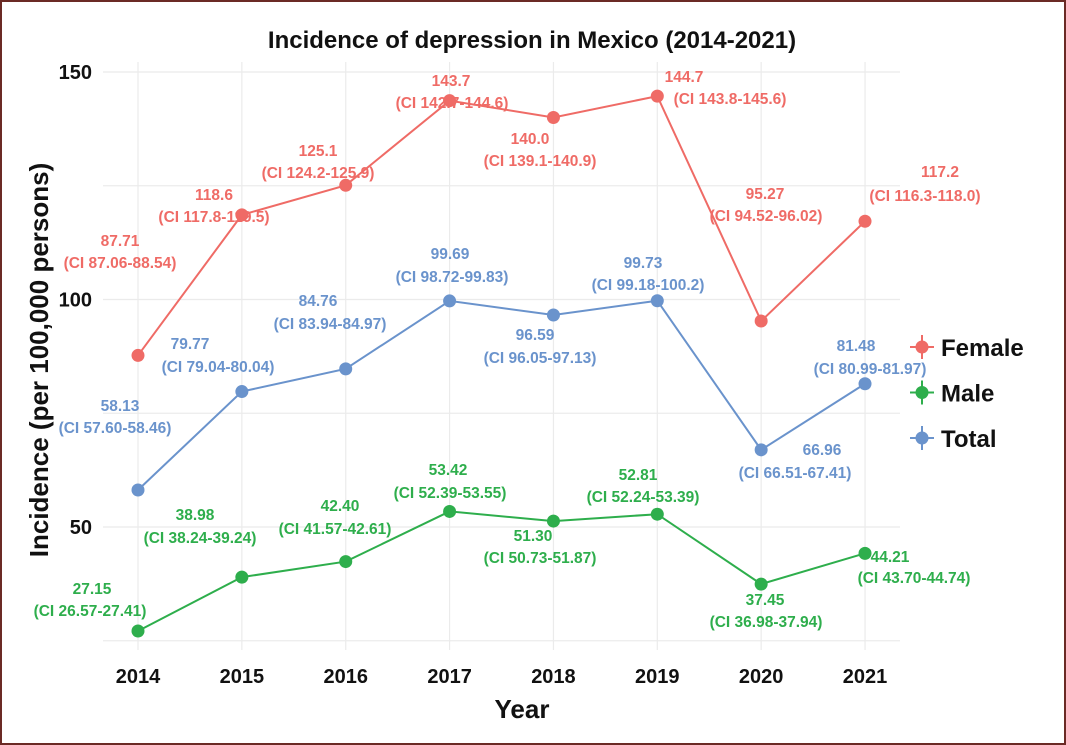 The width and height of the screenshot is (1066, 745). What do you see at coordinates (533, 536) in the screenshot?
I see `data-label-value: 51.30` at bounding box center [533, 536].